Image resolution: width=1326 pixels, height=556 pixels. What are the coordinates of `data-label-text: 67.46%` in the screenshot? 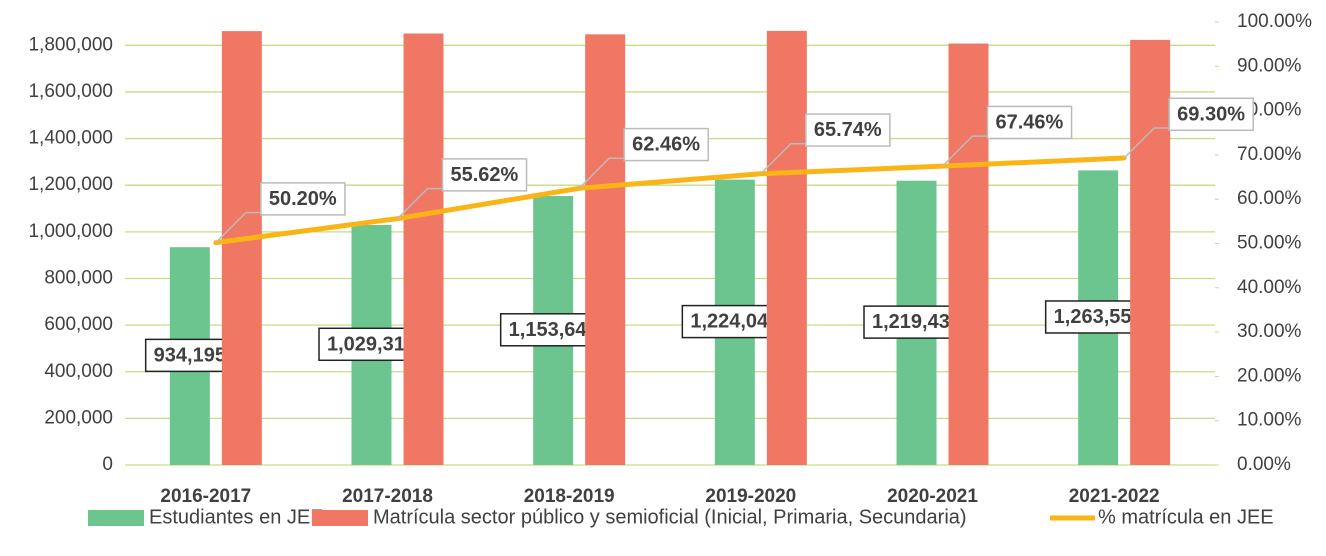 It's located at (1030, 122).